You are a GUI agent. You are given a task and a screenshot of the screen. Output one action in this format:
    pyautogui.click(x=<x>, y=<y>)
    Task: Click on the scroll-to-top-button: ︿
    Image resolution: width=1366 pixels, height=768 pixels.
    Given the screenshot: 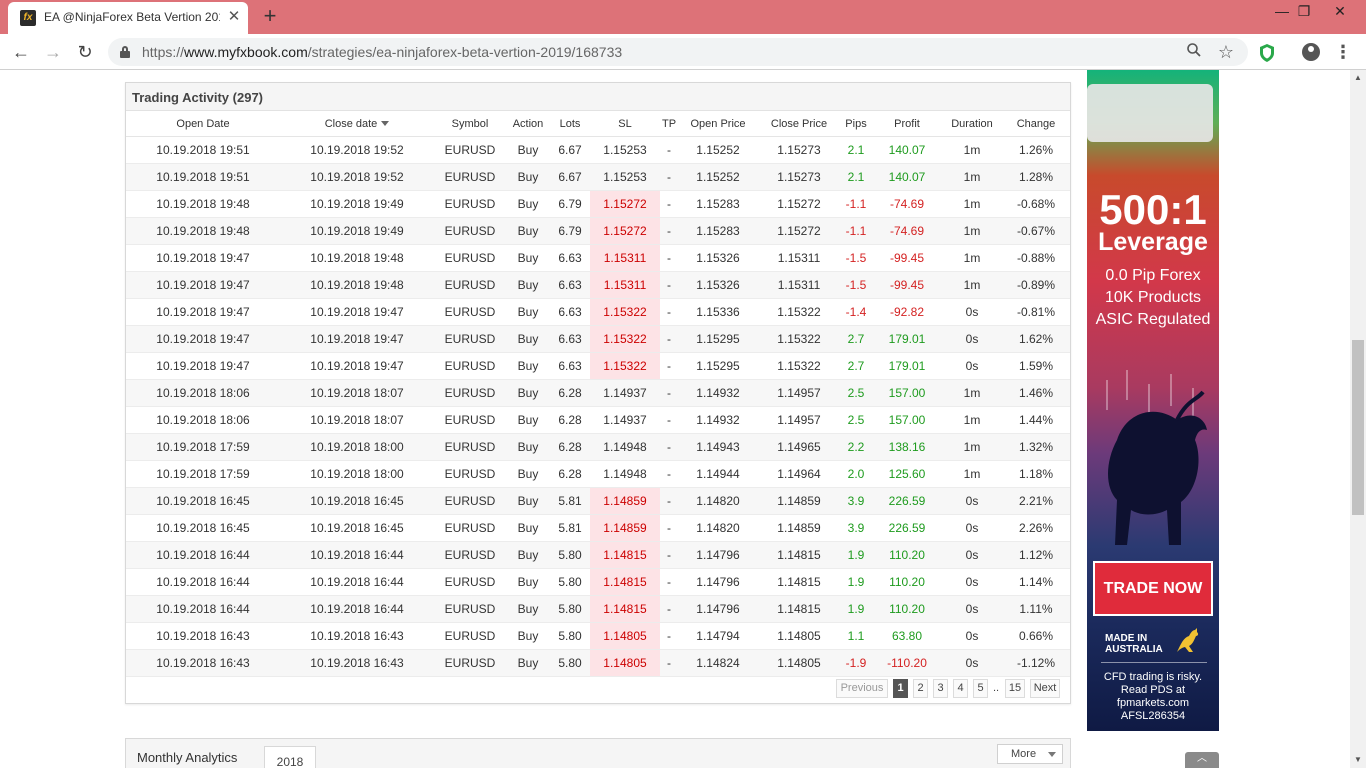 What is the action you would take?
    pyautogui.click(x=1202, y=760)
    